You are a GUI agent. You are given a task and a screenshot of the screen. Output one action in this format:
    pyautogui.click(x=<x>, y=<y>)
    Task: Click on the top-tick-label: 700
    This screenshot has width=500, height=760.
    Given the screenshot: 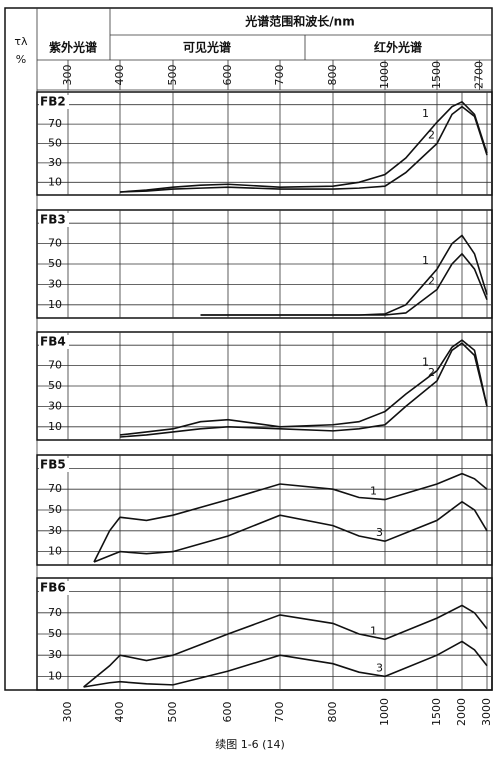 What is the action you would take?
    pyautogui.click(x=279, y=75)
    